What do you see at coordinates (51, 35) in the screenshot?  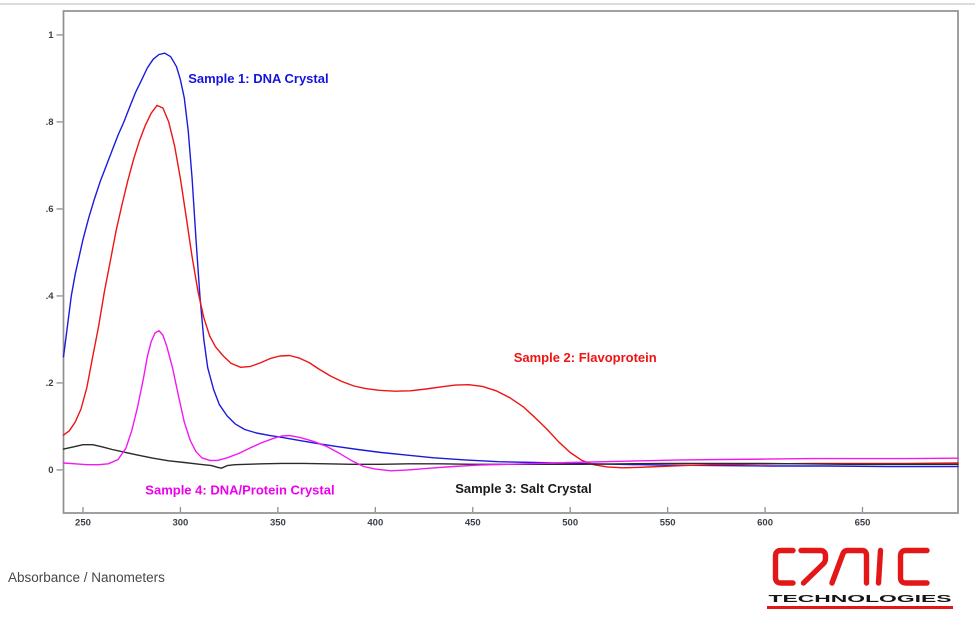 I see `y-tick-label: 1` at bounding box center [51, 35].